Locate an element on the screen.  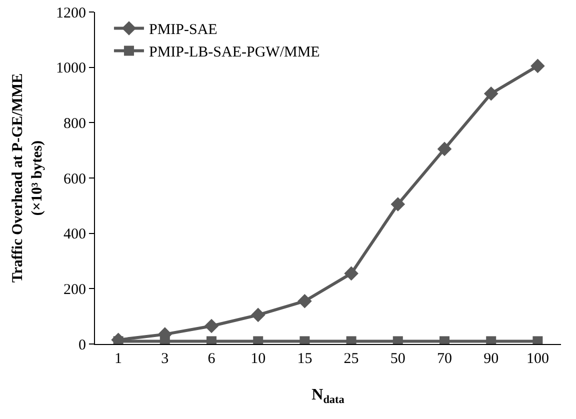
y-tick-label: 400 is located at coordinates (75, 234).